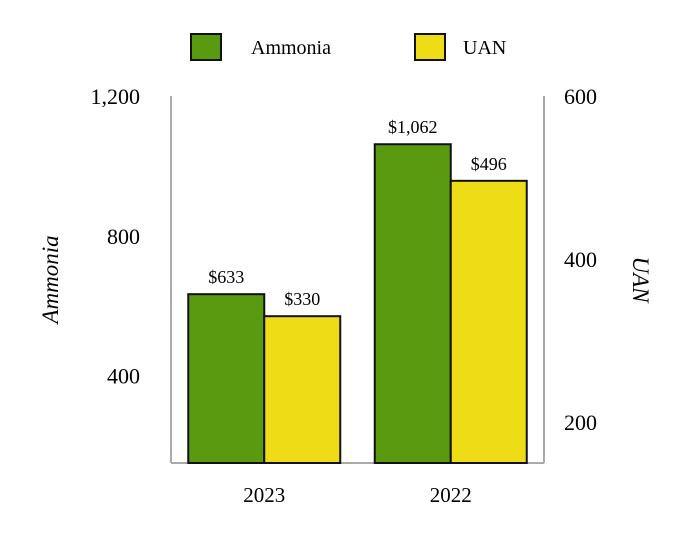 This screenshot has width=682, height=535. I want to click on bar-uan-2022, so click(488, 321).